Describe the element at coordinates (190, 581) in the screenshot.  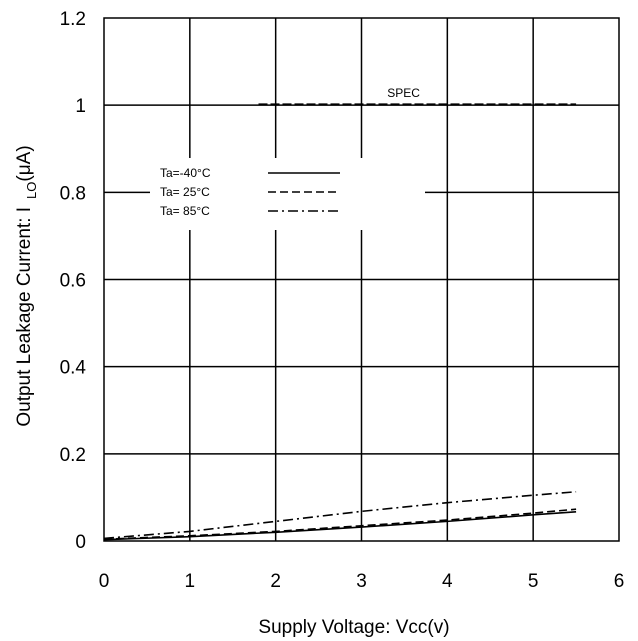
I see `x-tick-label: 1` at that location.